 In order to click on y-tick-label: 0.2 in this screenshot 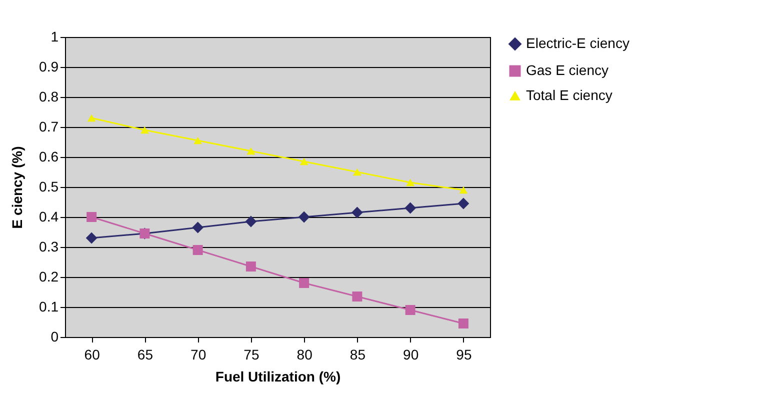, I will do `click(49, 276)`.